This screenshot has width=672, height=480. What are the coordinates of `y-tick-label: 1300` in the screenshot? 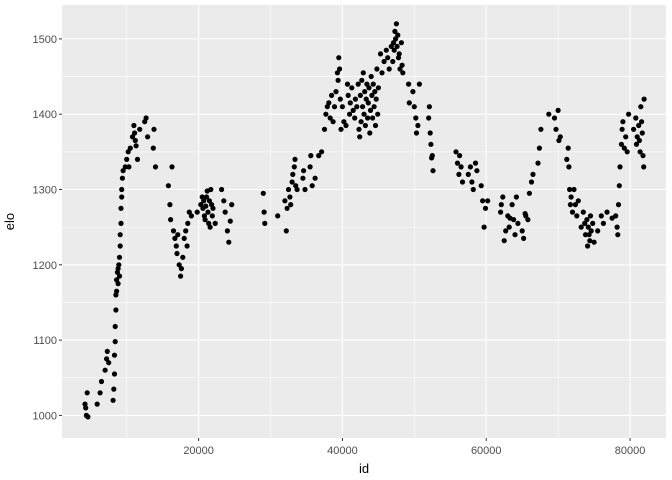 It's located at (45, 190).